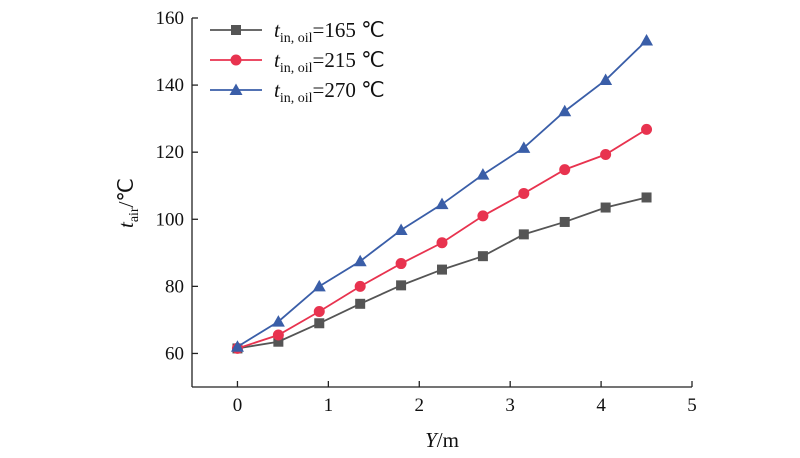 This screenshot has width=800, height=458. I want to click on y-axis-title: tair/℃, so click(128, 203).